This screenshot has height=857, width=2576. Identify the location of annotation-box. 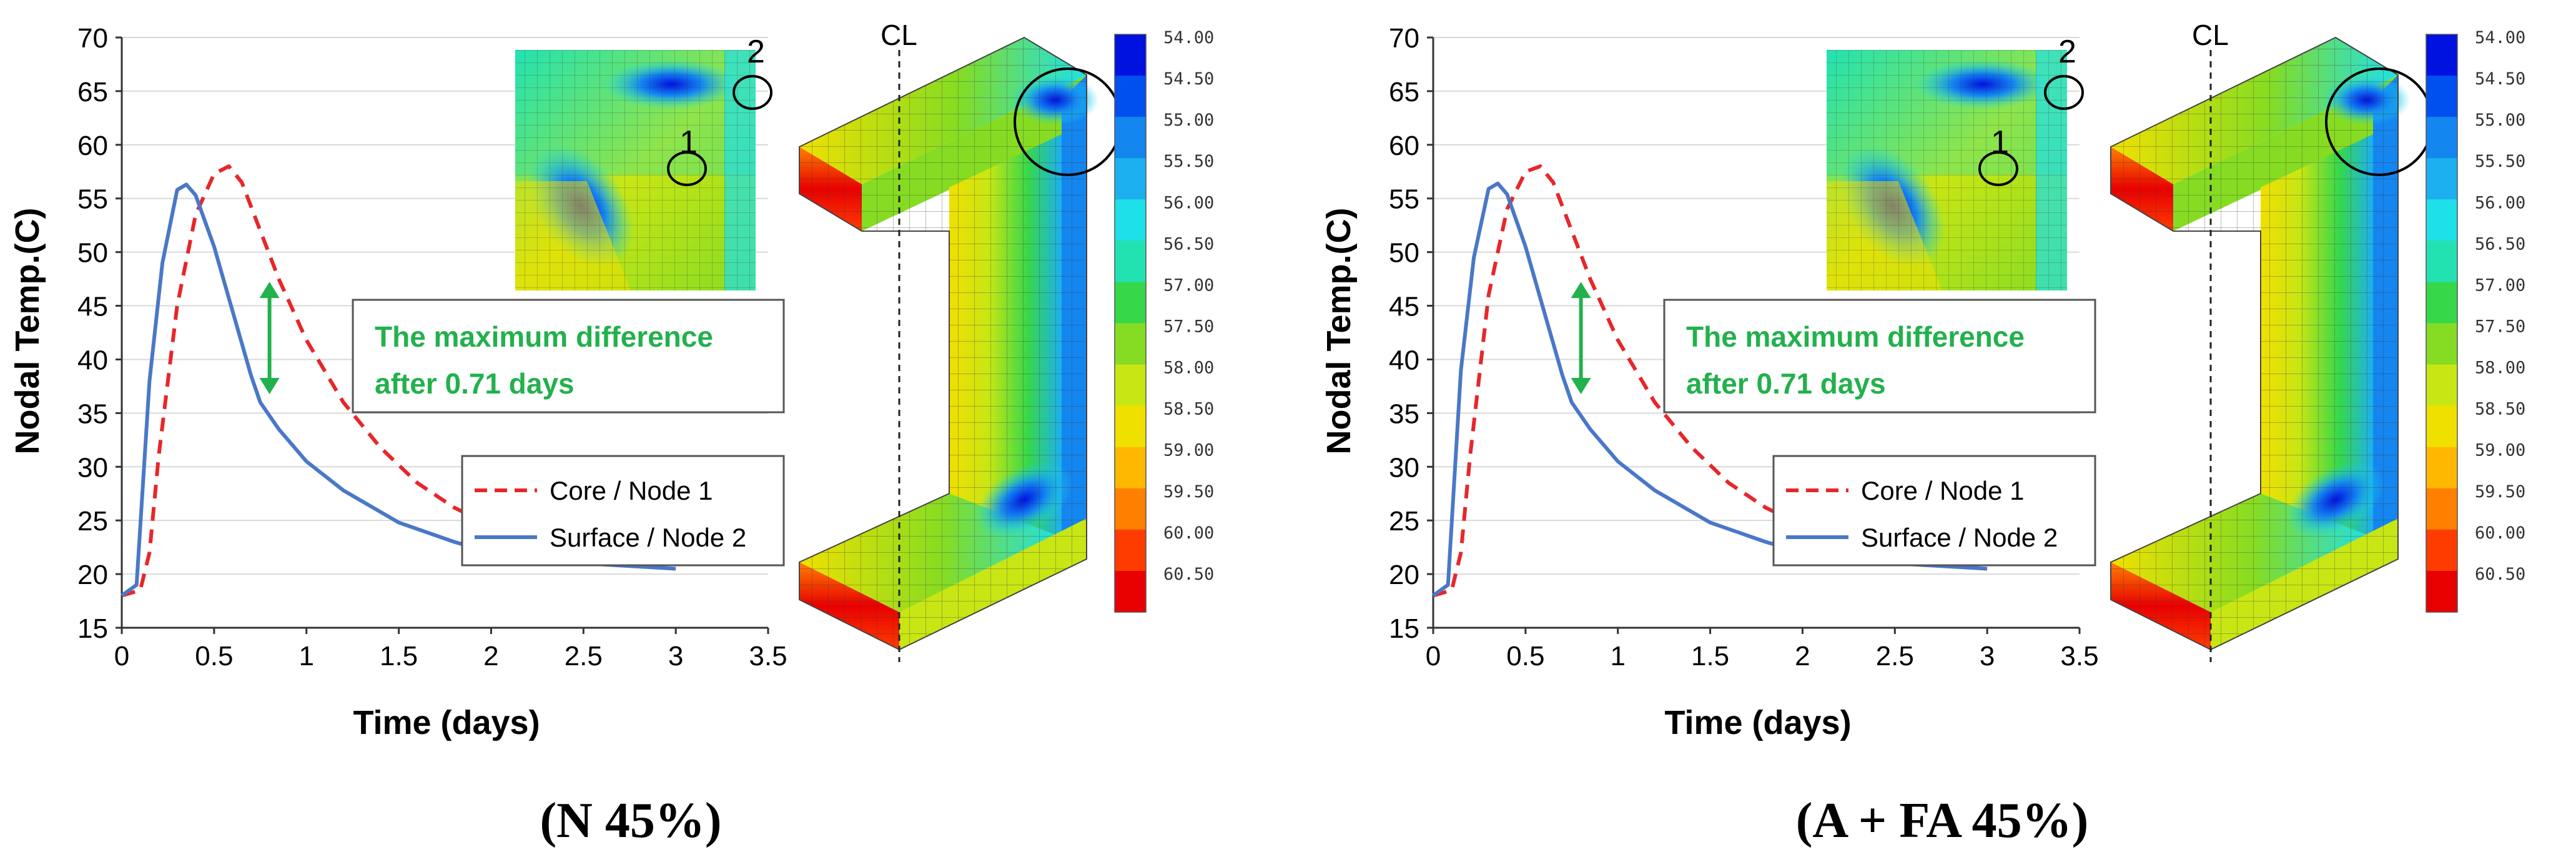
(1879, 356).